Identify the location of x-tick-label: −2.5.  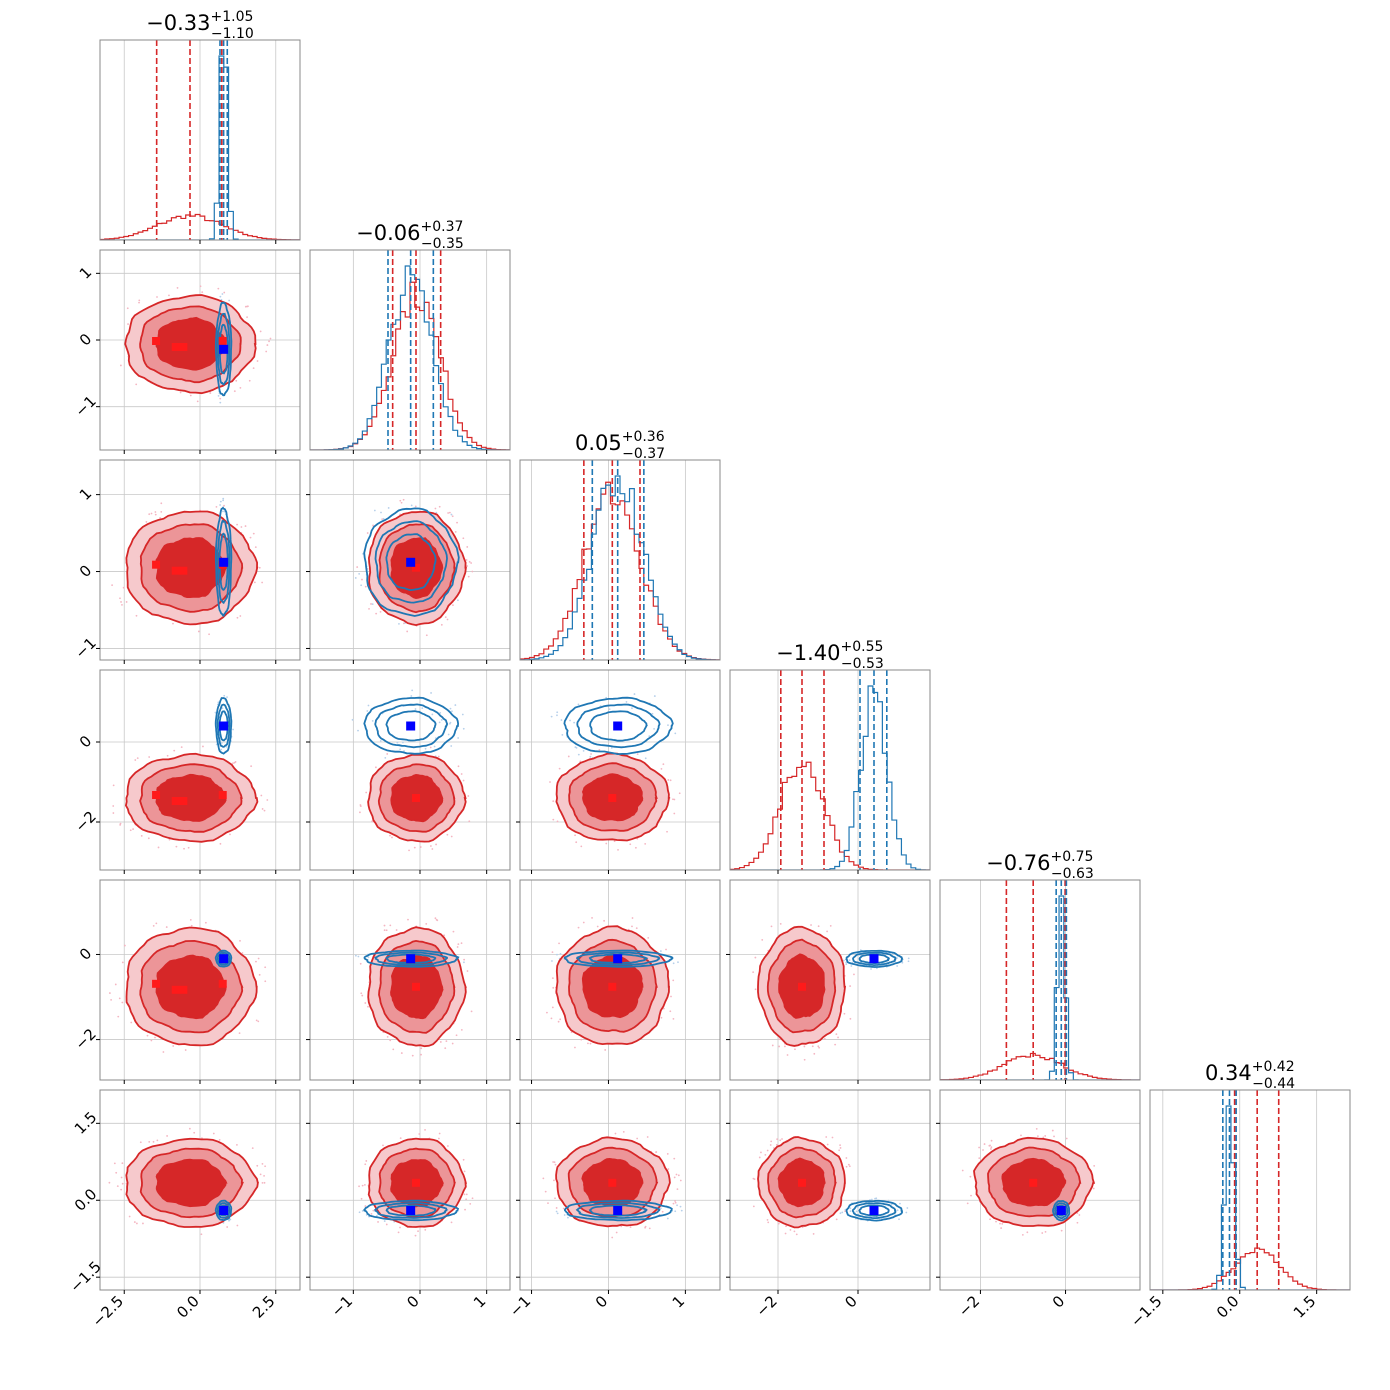
(108, 1311).